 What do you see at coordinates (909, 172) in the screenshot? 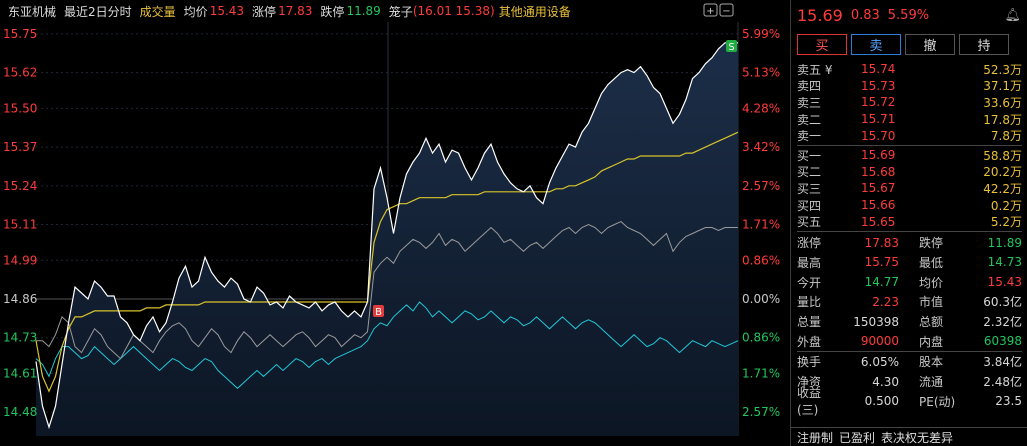
I see `bid-row: 买二 15.68 20.2万` at bounding box center [909, 172].